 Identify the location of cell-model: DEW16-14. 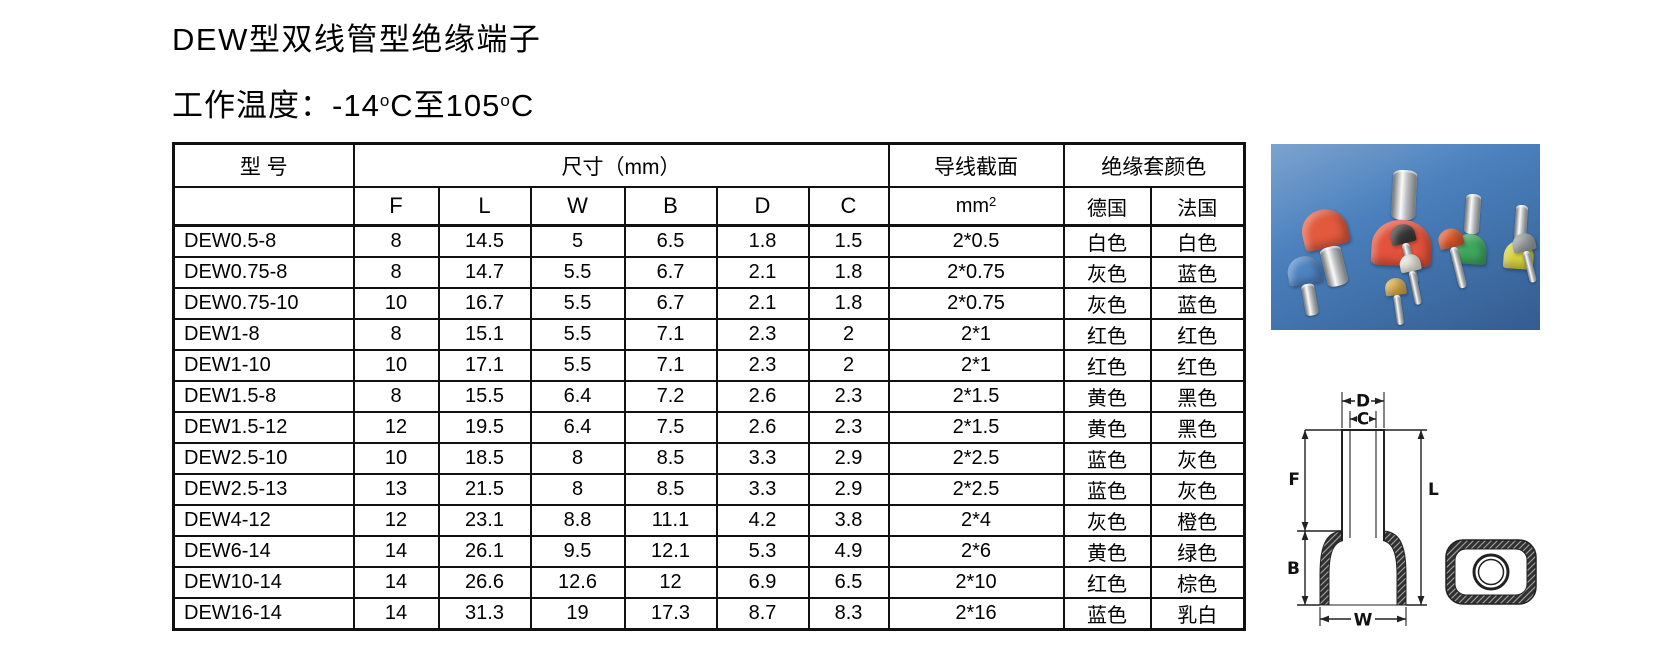
(263, 614).